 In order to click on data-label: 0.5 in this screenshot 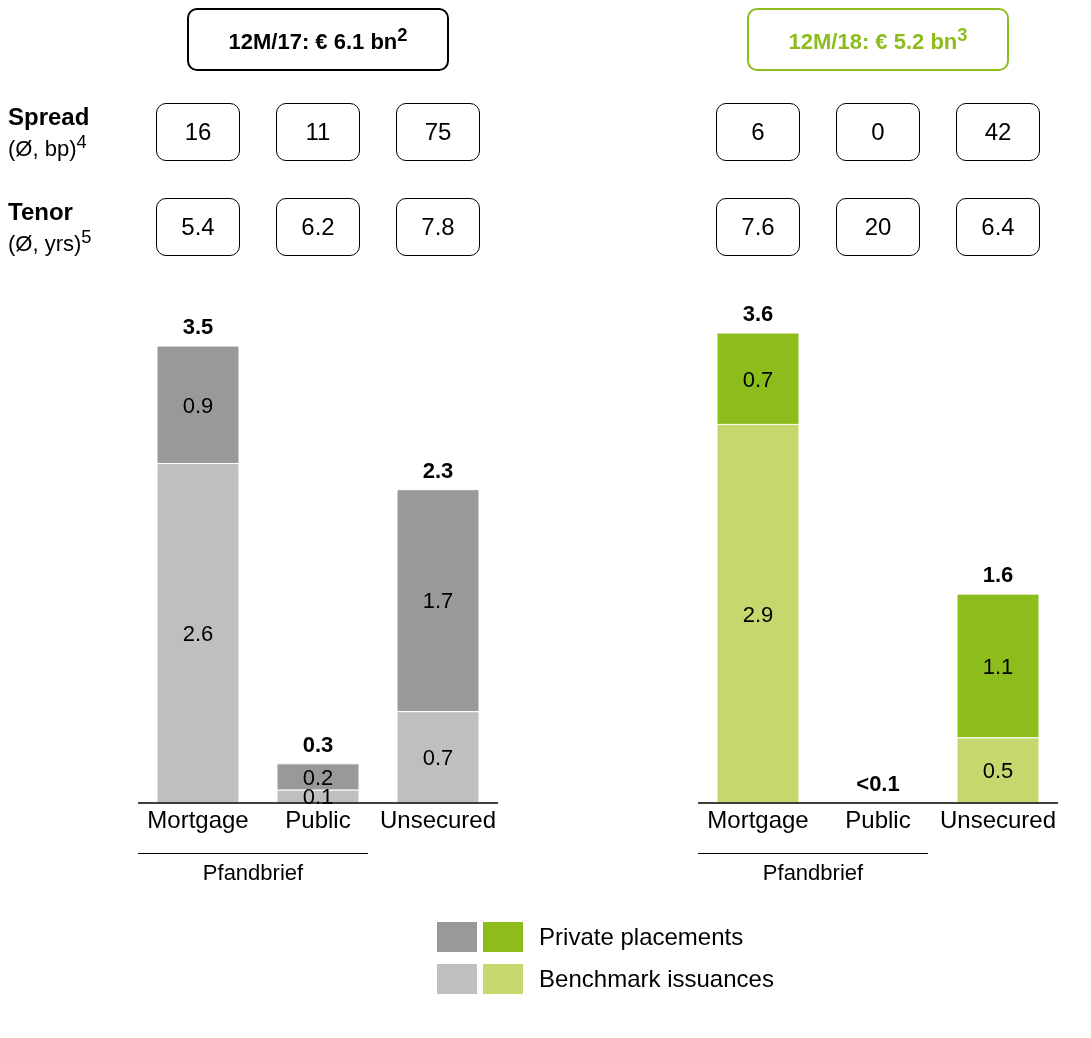, I will do `click(998, 771)`.